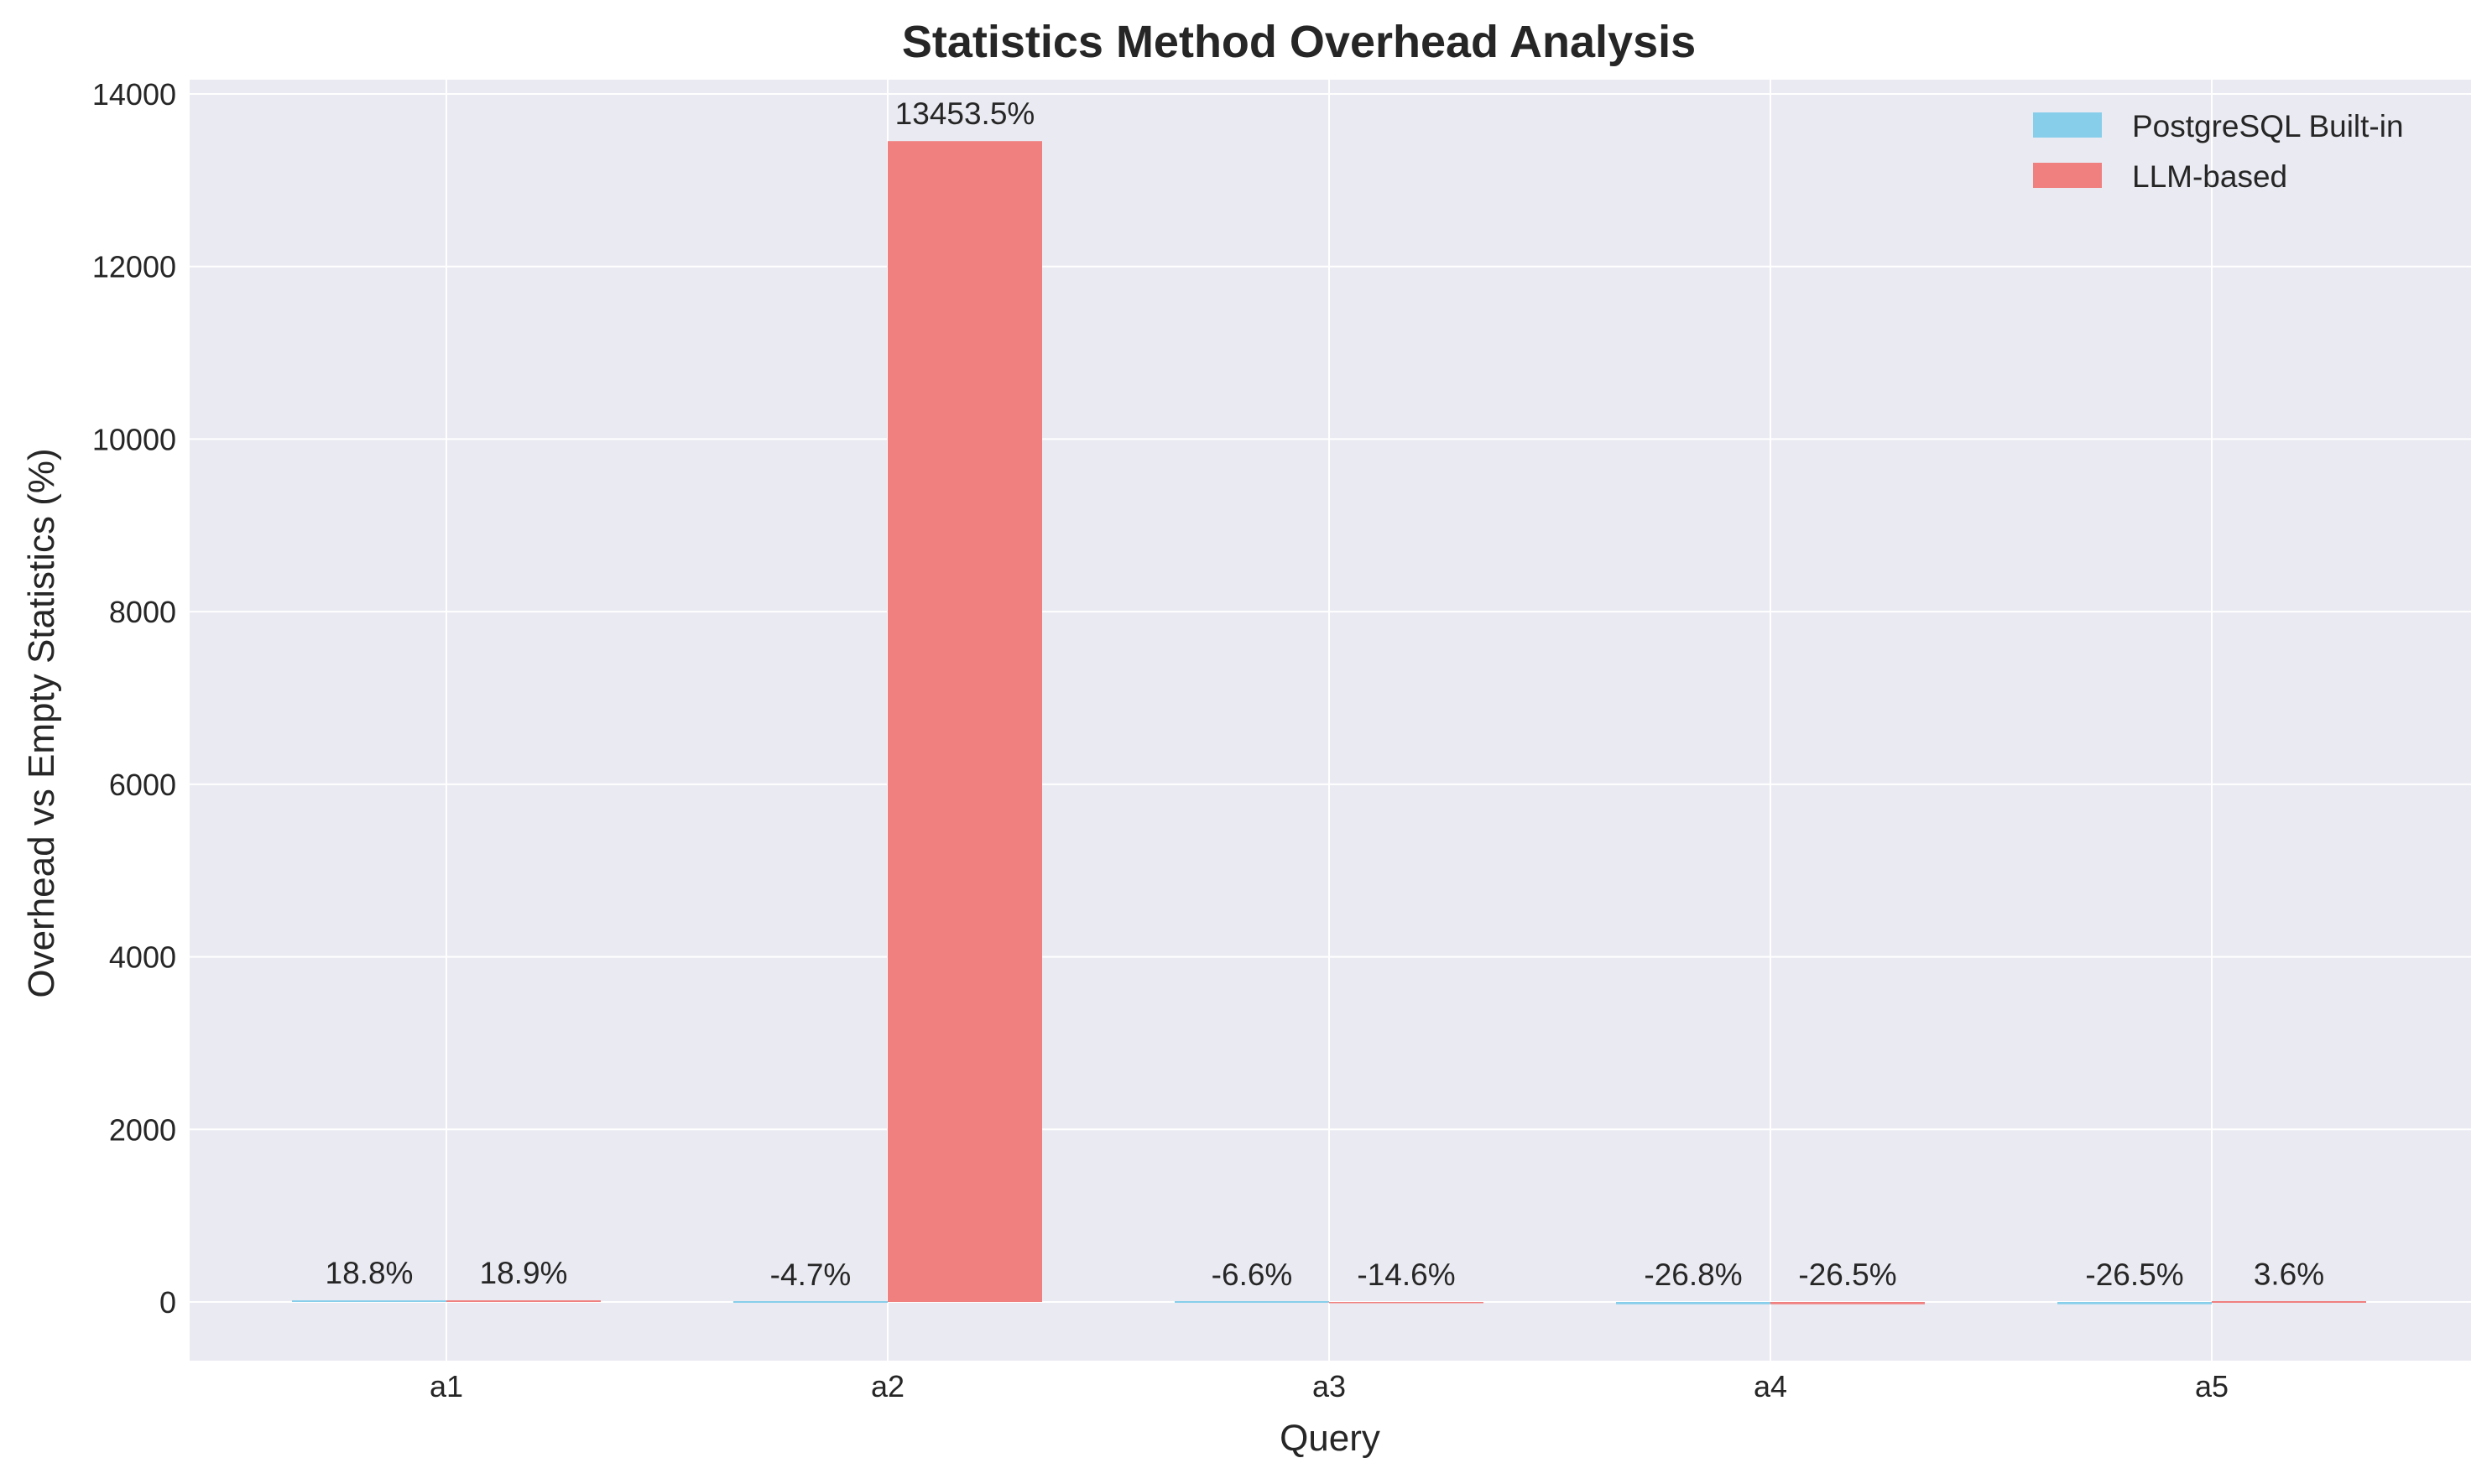 This screenshot has width=2492, height=1484. Describe the element at coordinates (1693, 1303) in the screenshot. I see `bar-postgresql-a4` at that location.